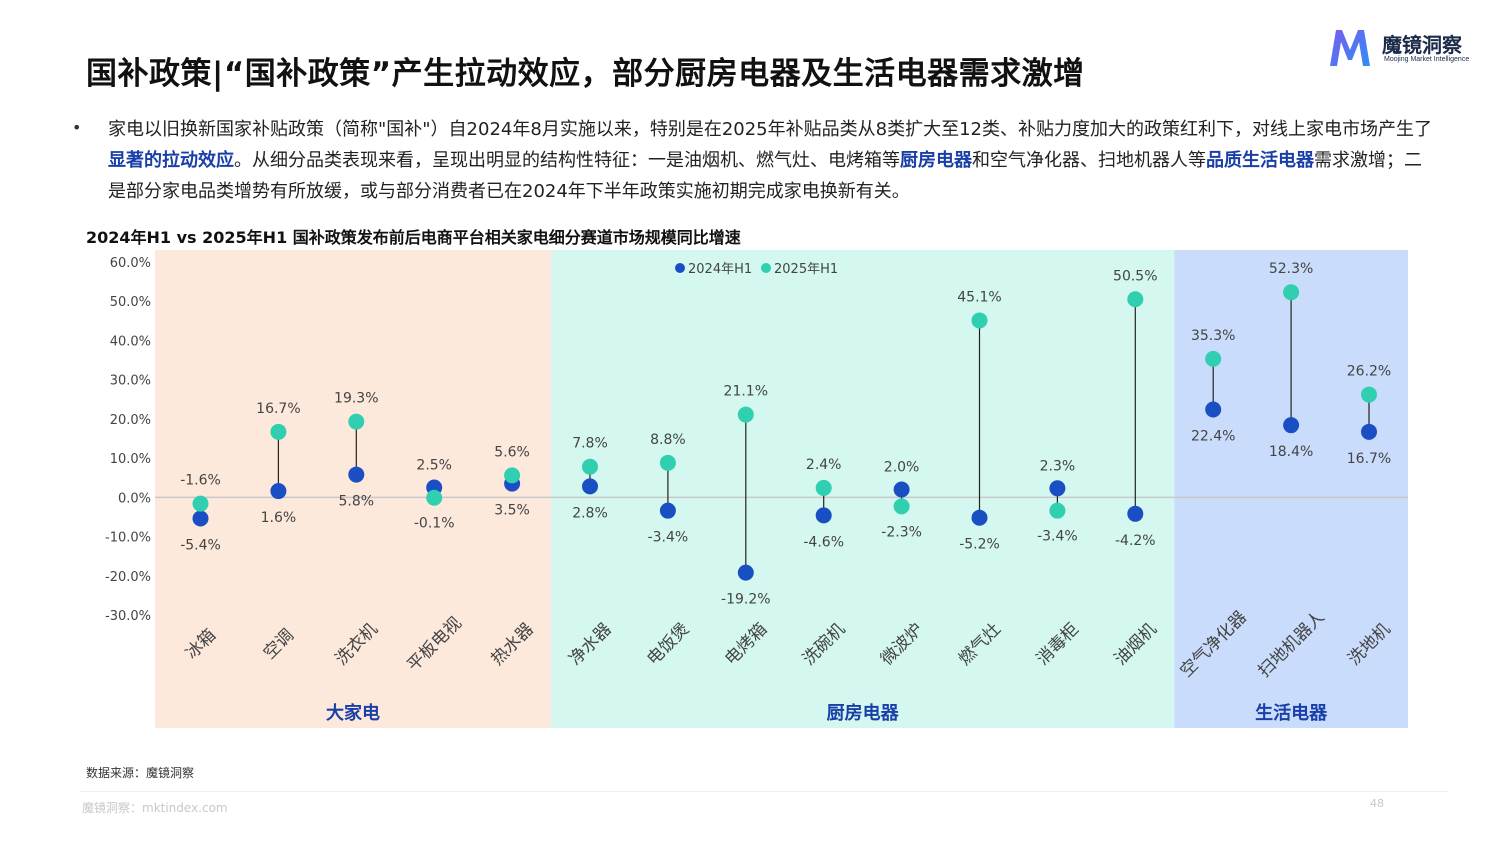  Describe the element at coordinates (1213, 436) in the screenshot. I see `data-label-2024: 22.4%` at that location.